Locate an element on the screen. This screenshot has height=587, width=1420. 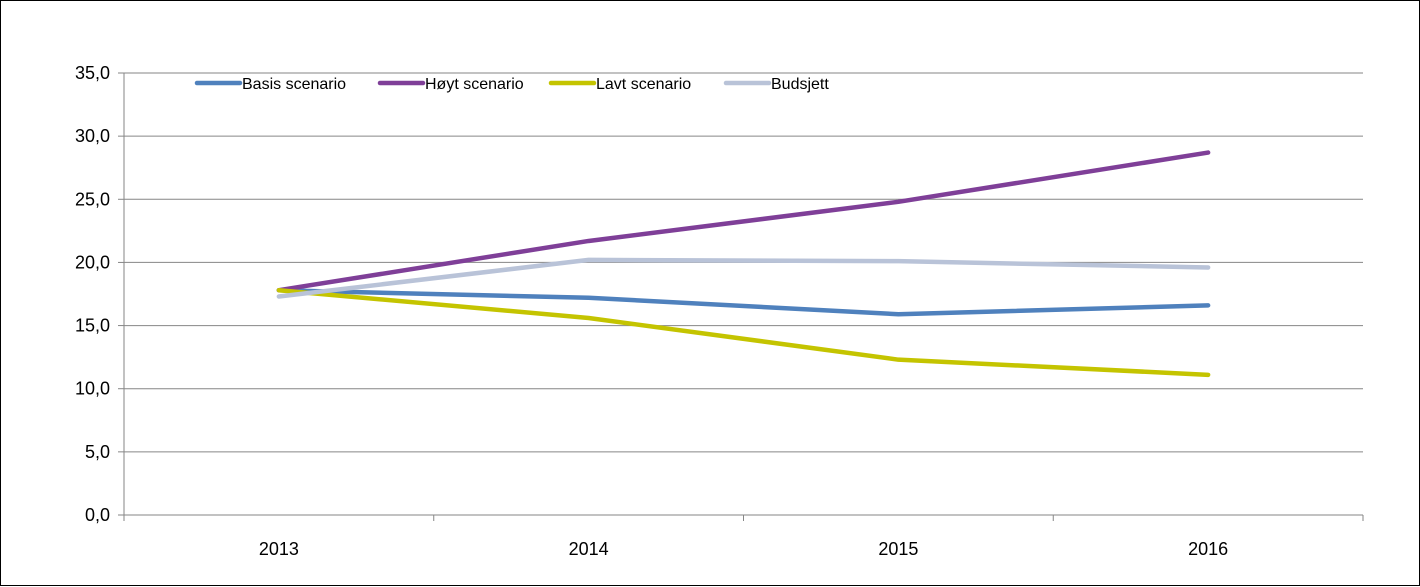
x-tick-label: 2015 is located at coordinates (898, 549).